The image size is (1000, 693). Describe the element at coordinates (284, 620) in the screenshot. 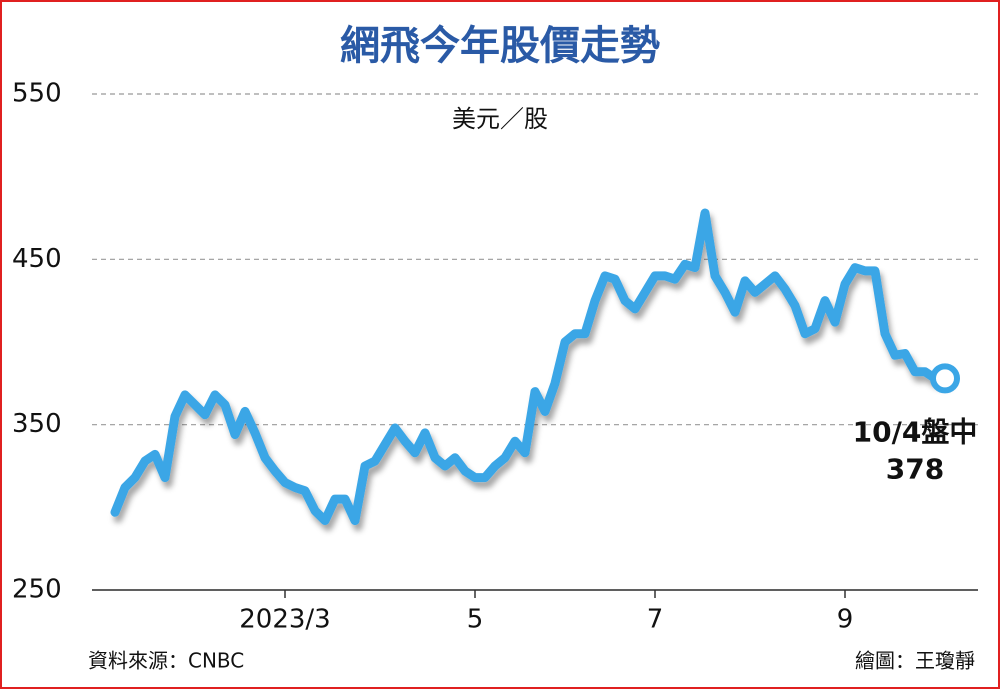

I see `x-tick-label: 2023/3` at that location.